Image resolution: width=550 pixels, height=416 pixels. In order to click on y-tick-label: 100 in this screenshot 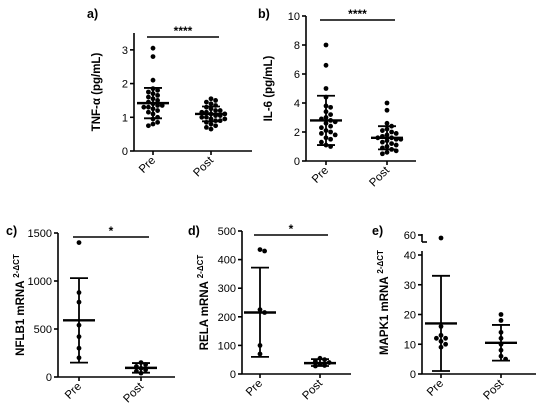, I will do `click(227, 346)`.